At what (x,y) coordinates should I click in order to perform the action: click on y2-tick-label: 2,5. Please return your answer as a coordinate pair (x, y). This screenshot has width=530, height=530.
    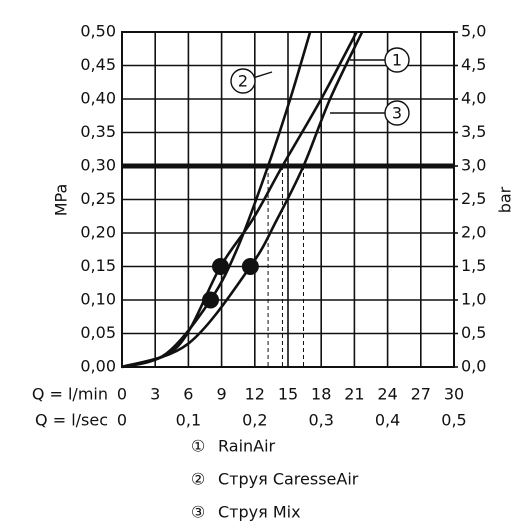
    Looking at the image, I should click on (473, 198).